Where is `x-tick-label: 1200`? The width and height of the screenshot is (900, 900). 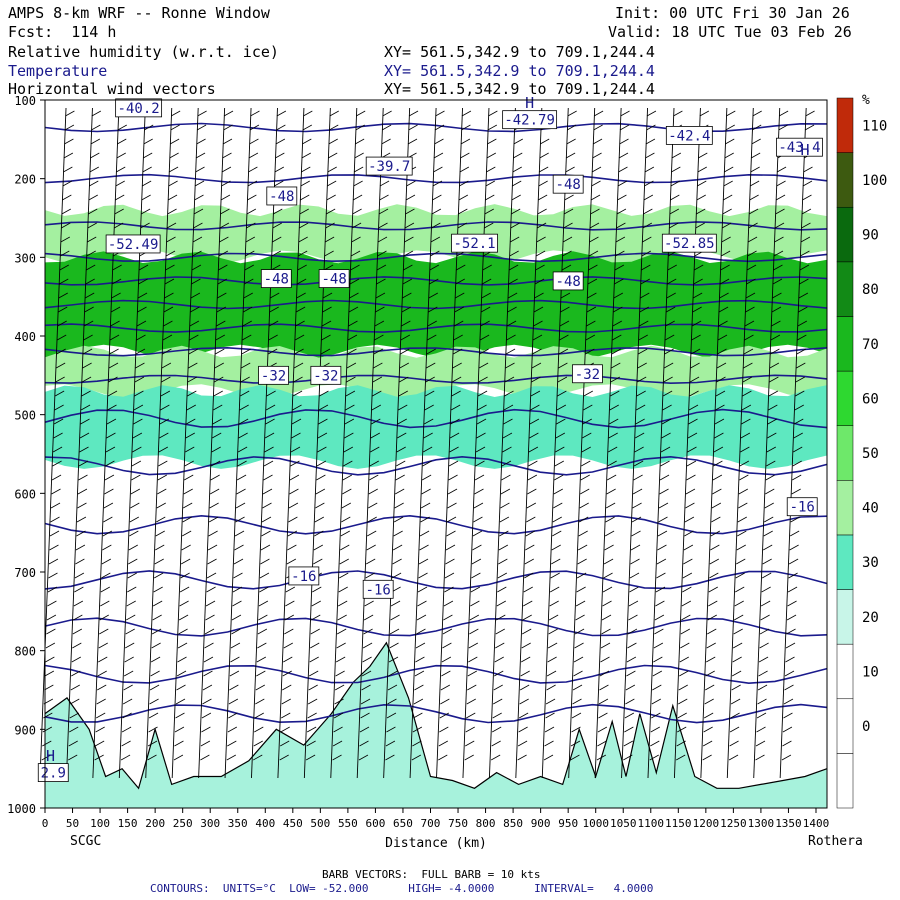
x-tick-label: 1200 is located at coordinates (706, 823).